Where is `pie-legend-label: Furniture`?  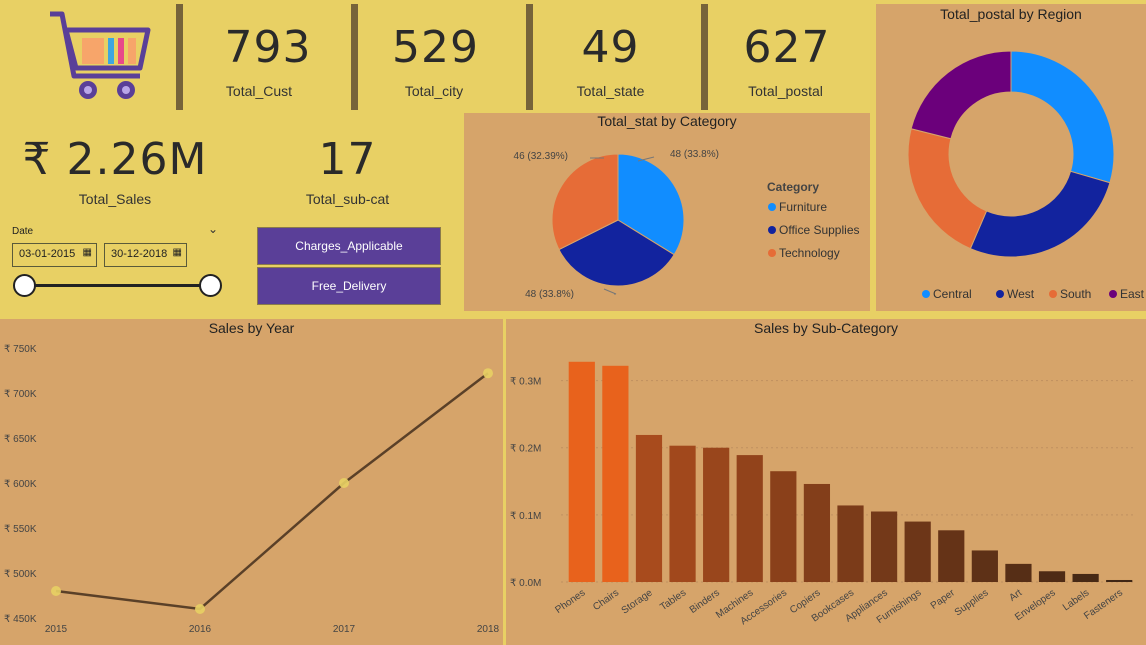 pie-legend-label: Furniture is located at coordinates (803, 207).